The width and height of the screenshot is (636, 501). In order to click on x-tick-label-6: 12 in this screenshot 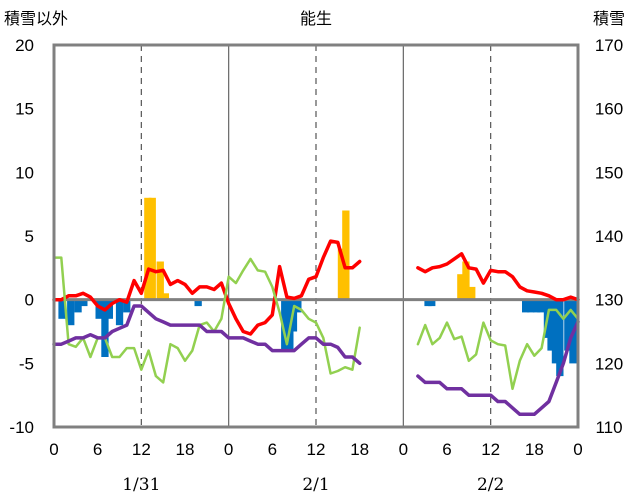, I will do `click(316, 449)`.